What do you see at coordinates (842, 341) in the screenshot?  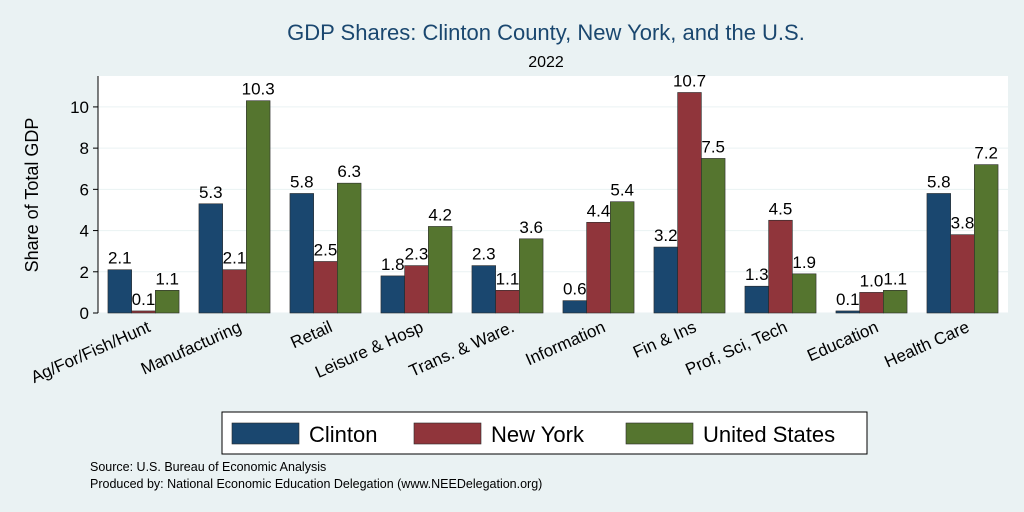 I see `x-tick-label: Education` at bounding box center [842, 341].